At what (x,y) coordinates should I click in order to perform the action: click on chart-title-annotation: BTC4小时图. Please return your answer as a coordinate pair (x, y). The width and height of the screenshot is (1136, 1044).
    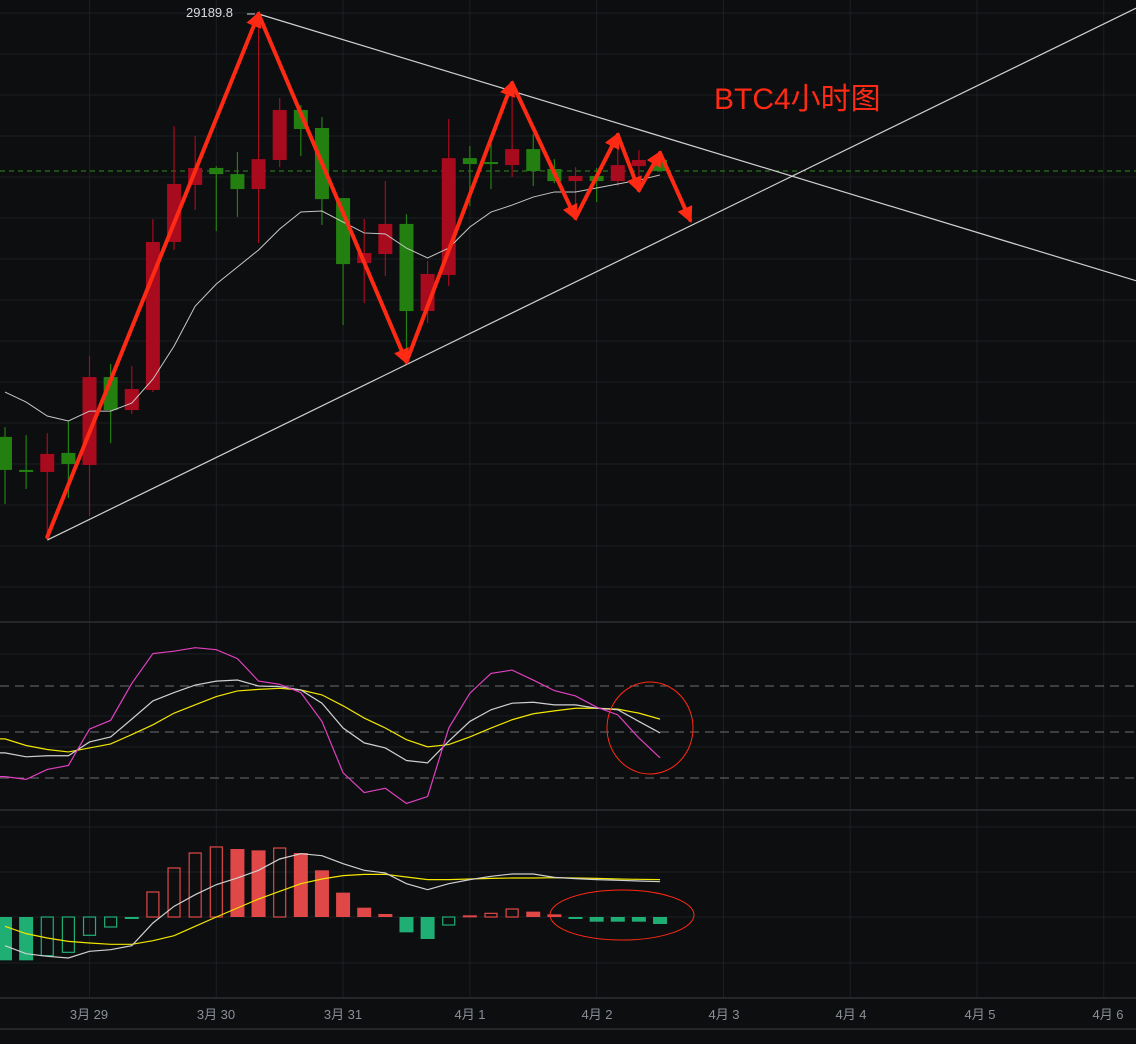
    Looking at the image, I should click on (797, 99).